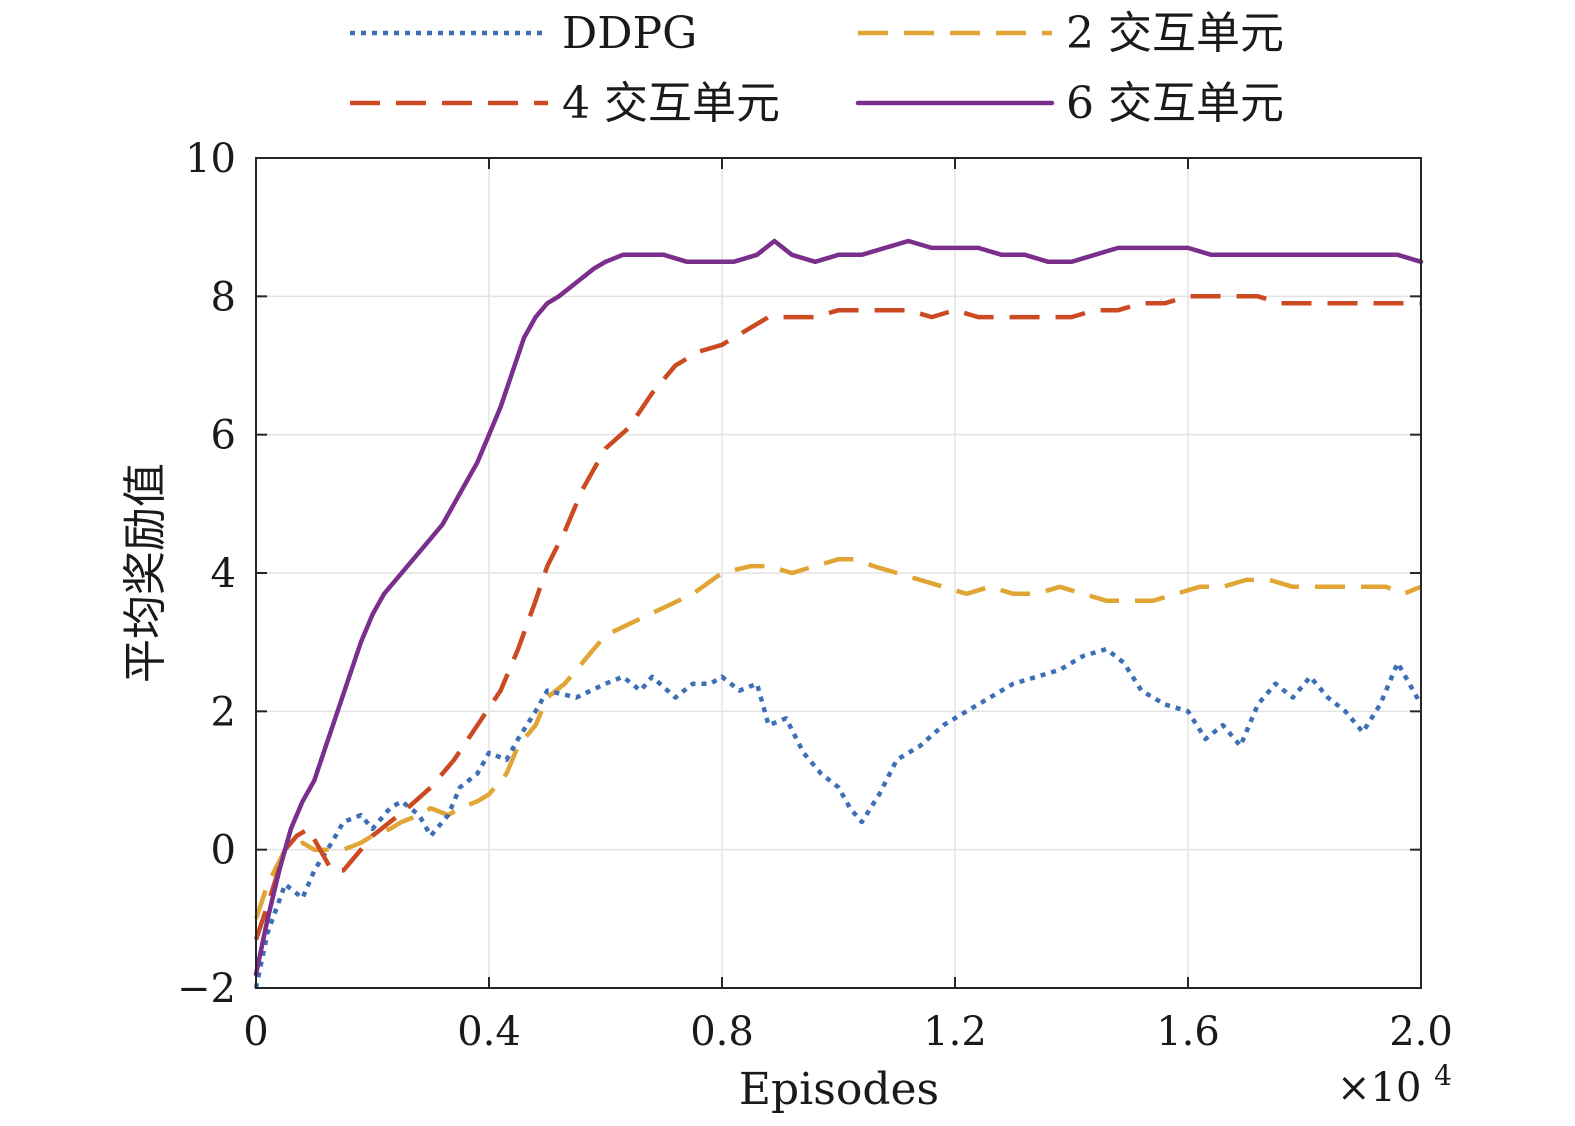 Image resolution: width=1575 pixels, height=1126 pixels. What do you see at coordinates (1188, 1032) in the screenshot?
I see `x-tick-label: 1.6` at bounding box center [1188, 1032].